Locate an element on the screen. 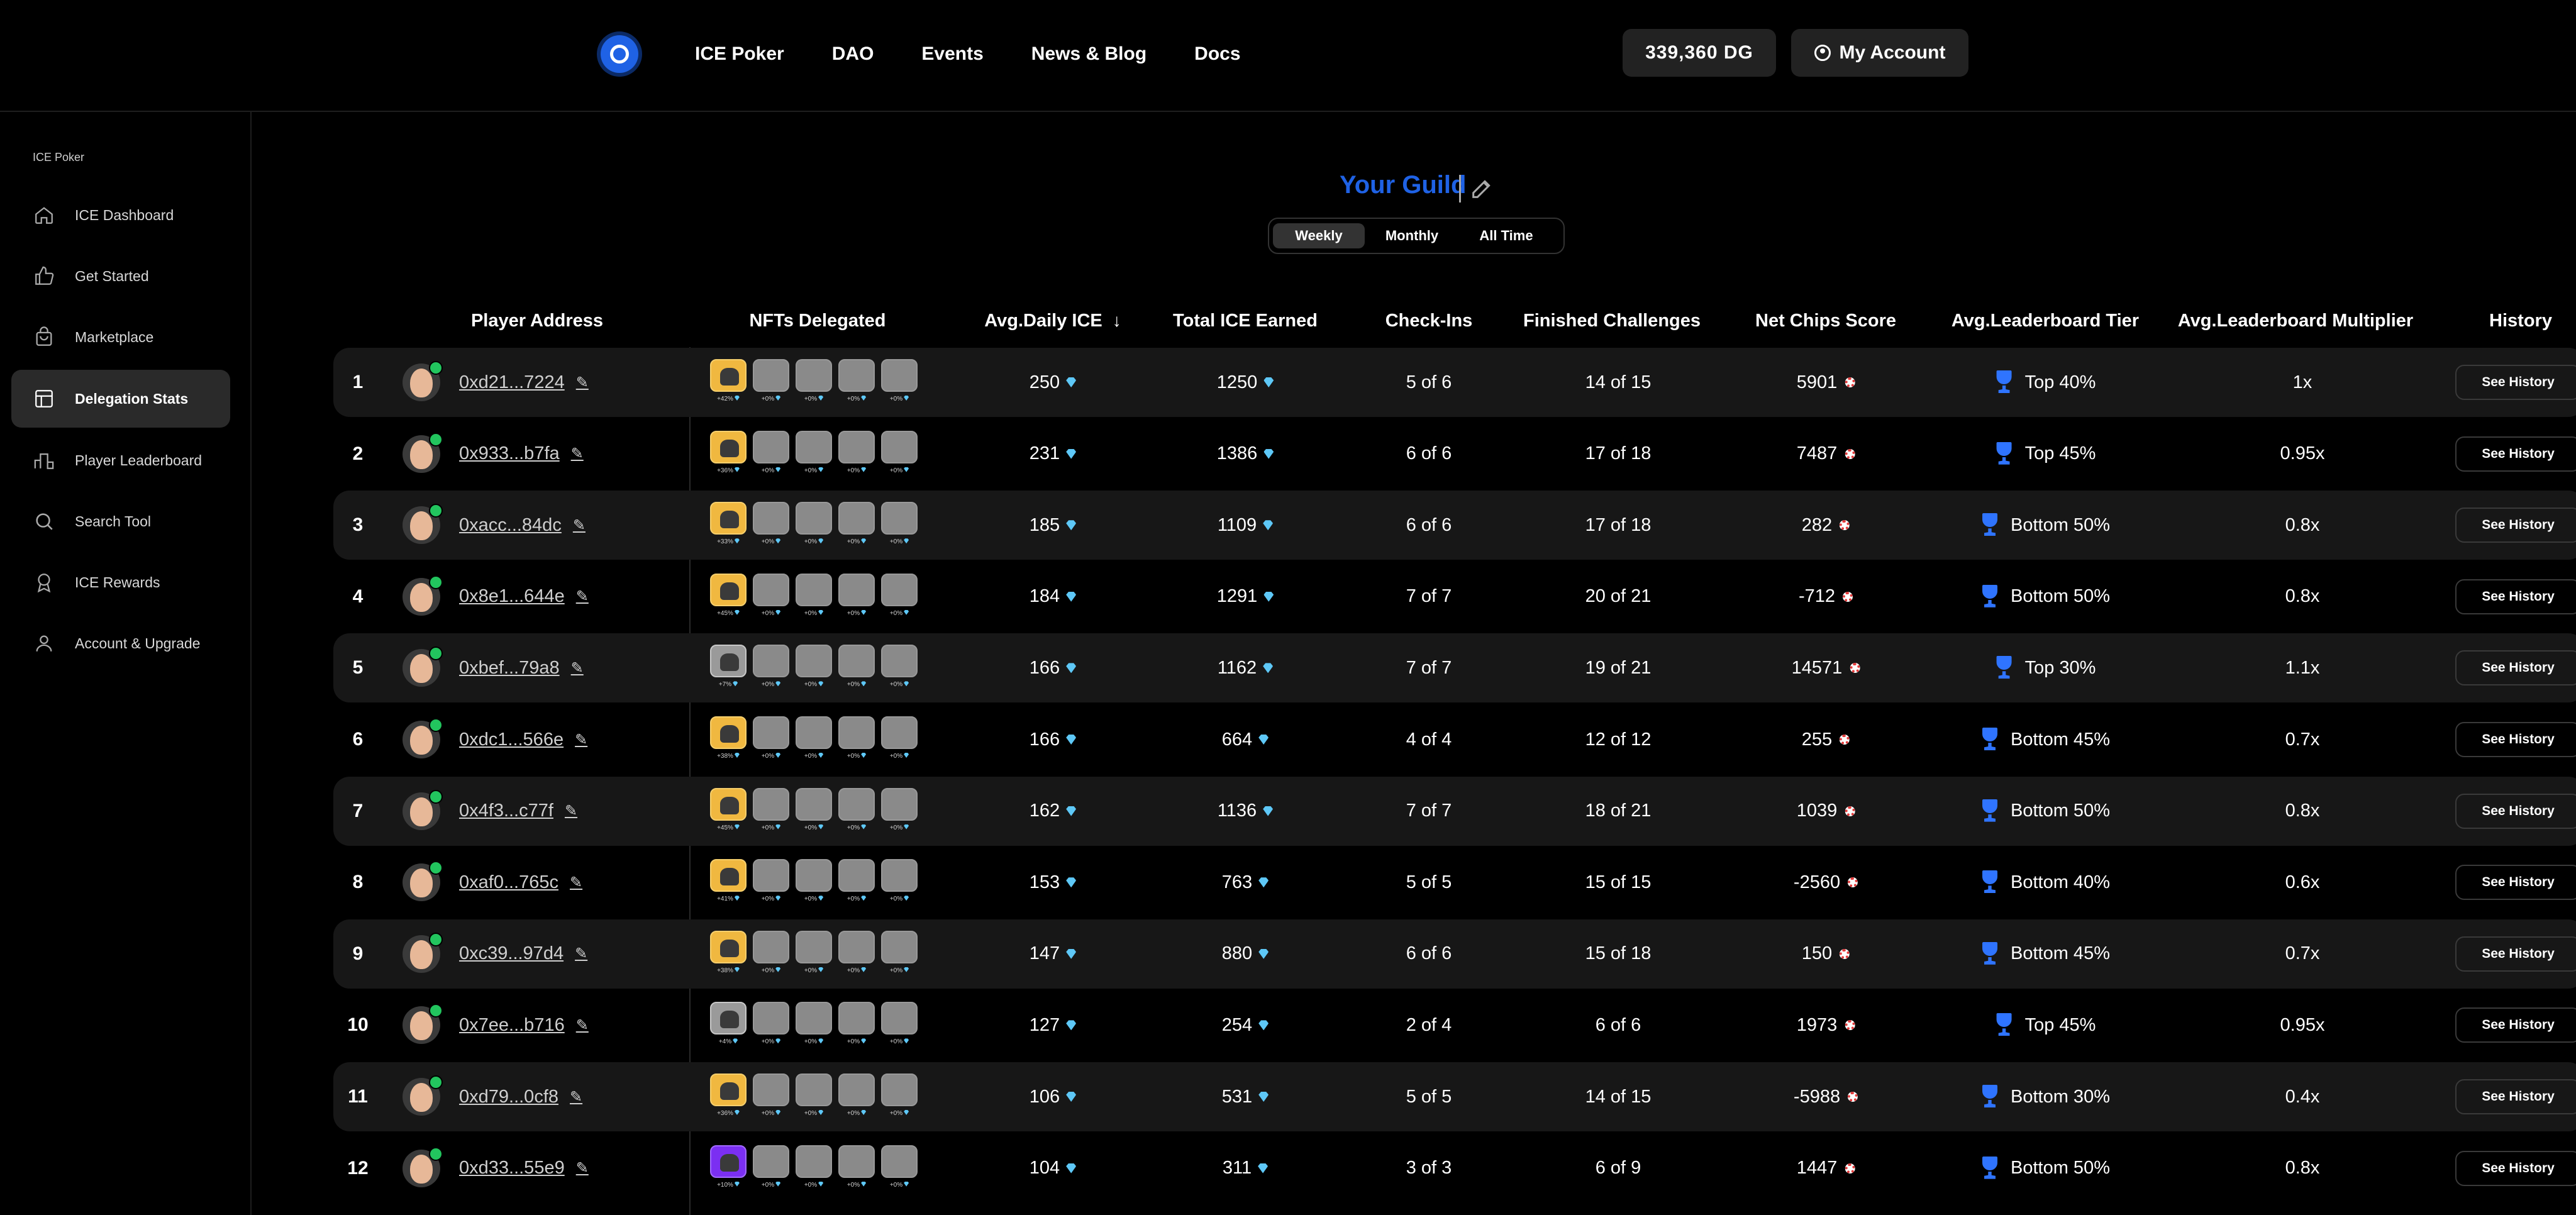 This screenshot has width=2576, height=1215. table-row: 6 0xdc1...566e ✎ +38% +0% +0% +0% is located at coordinates (1454, 739).